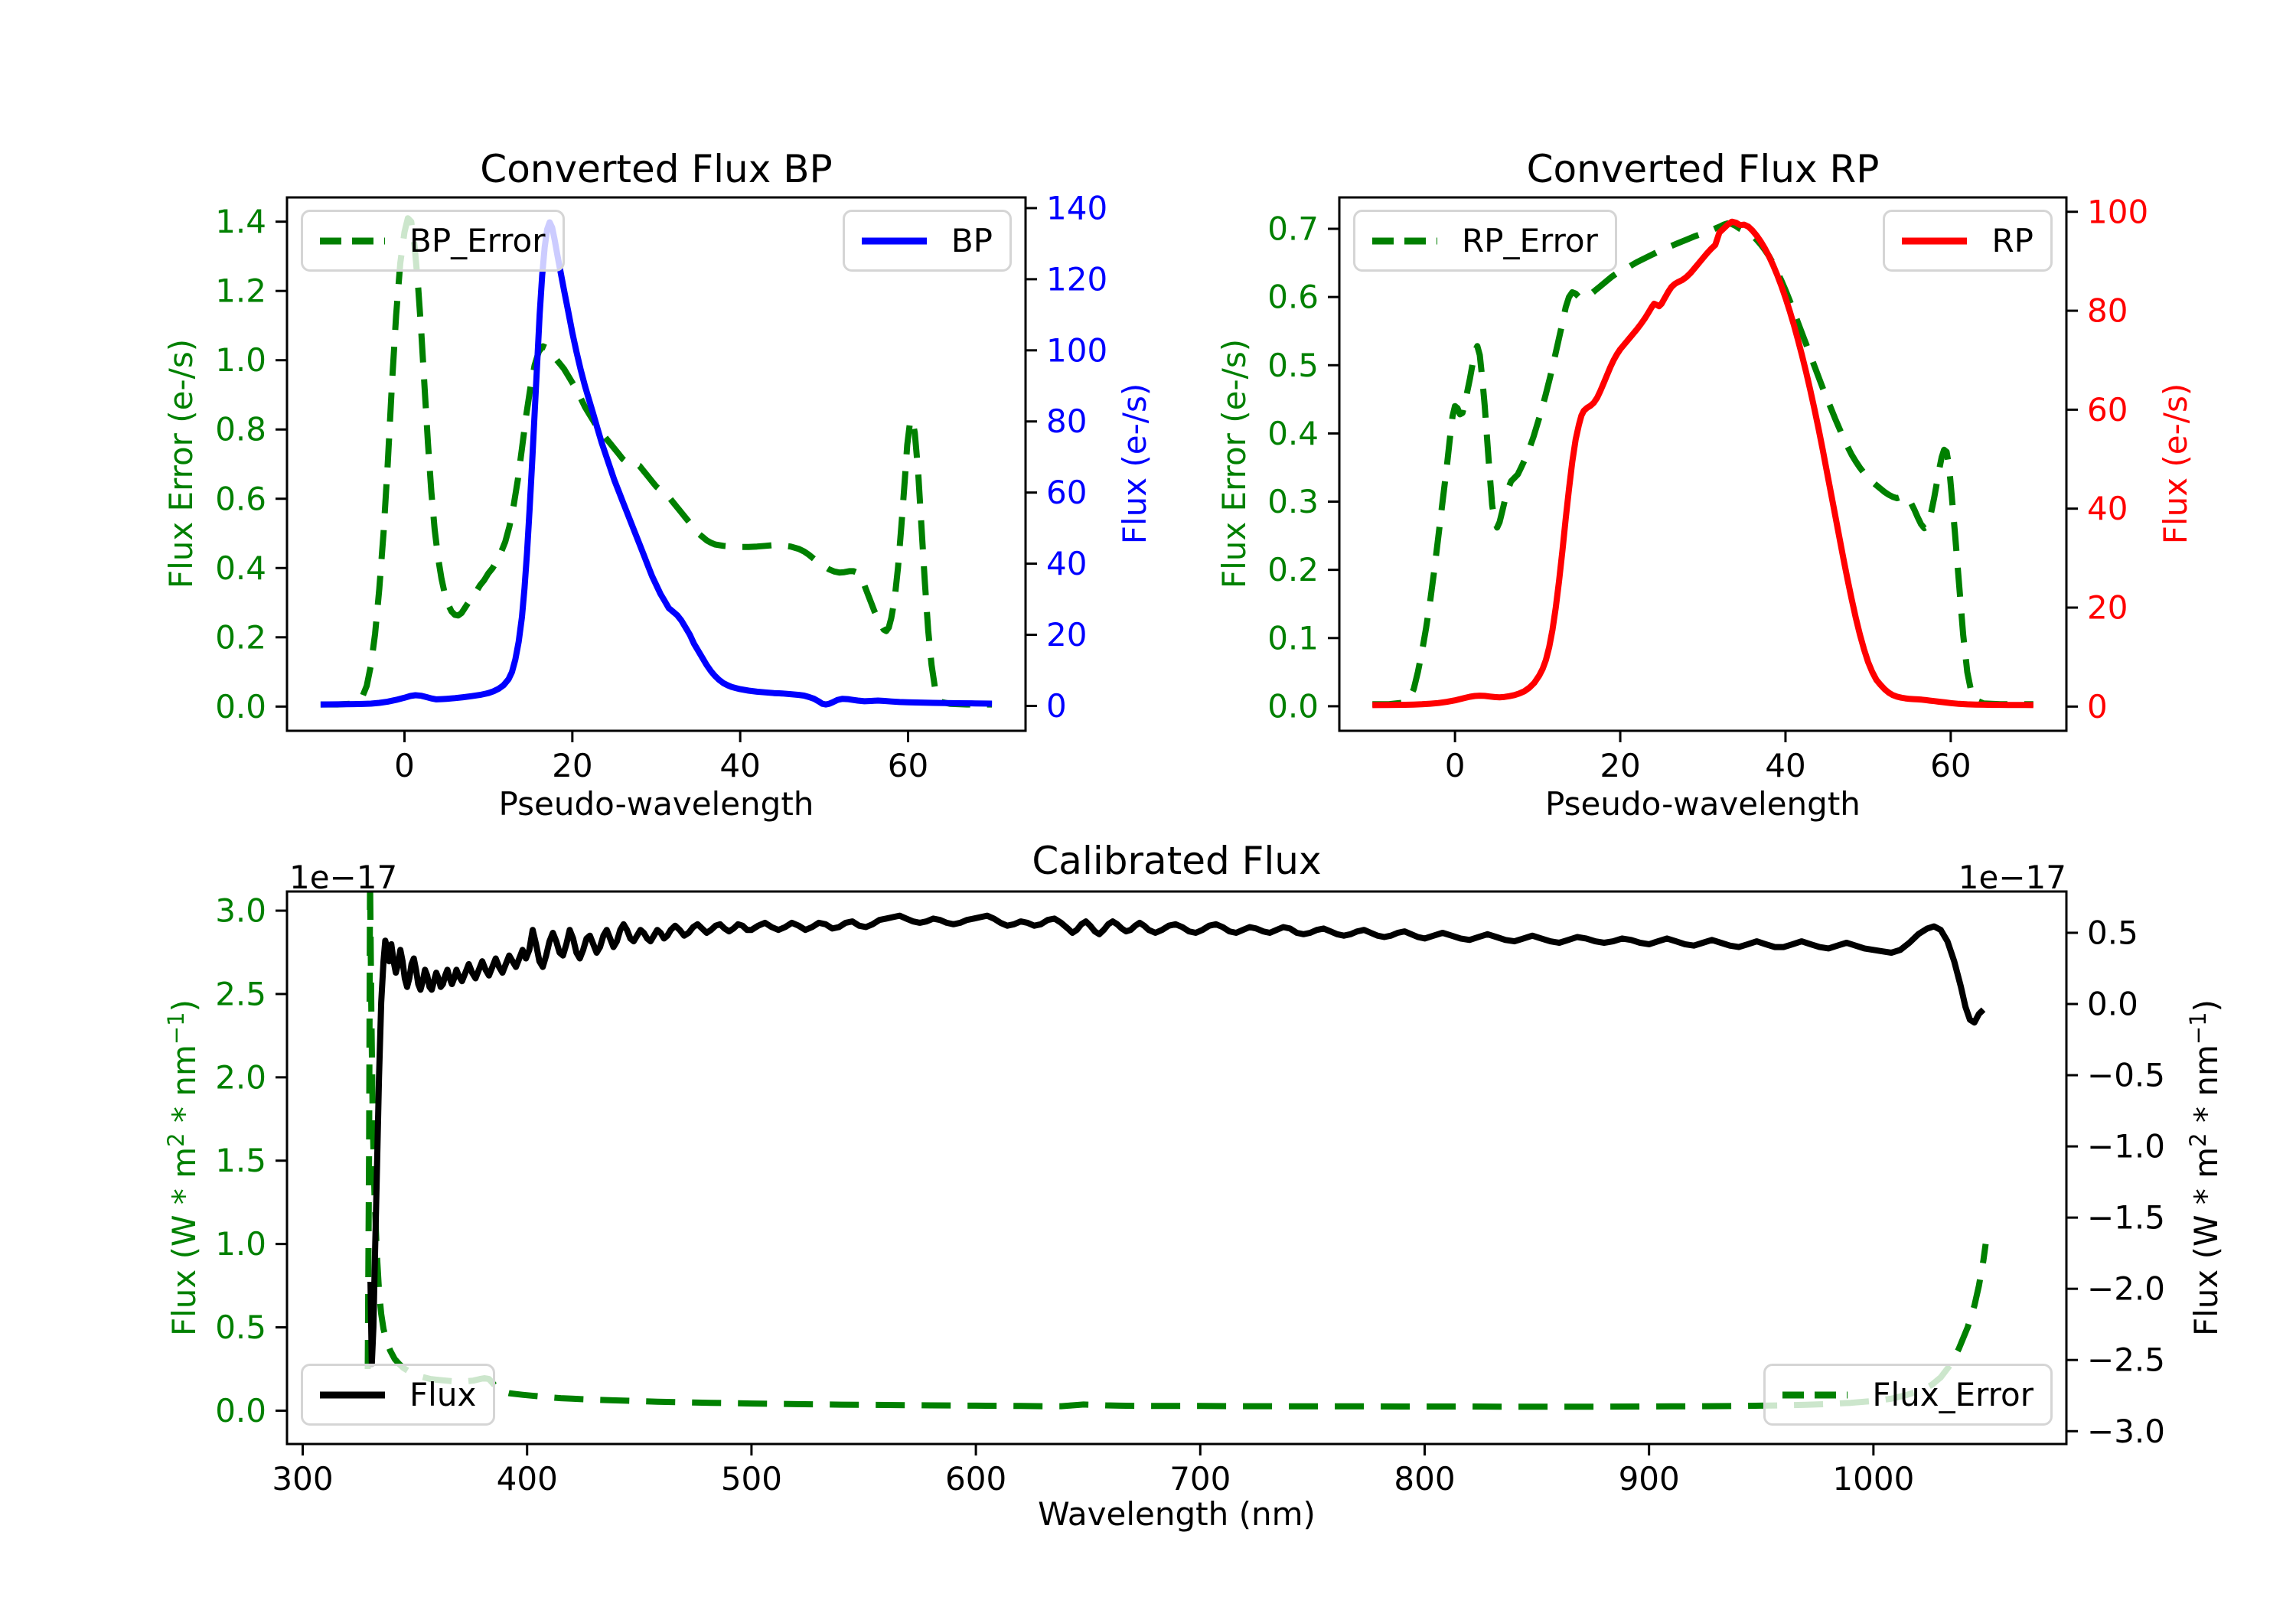  What do you see at coordinates (443, 1394) in the screenshot?
I see `legend-label: Flux` at bounding box center [443, 1394].